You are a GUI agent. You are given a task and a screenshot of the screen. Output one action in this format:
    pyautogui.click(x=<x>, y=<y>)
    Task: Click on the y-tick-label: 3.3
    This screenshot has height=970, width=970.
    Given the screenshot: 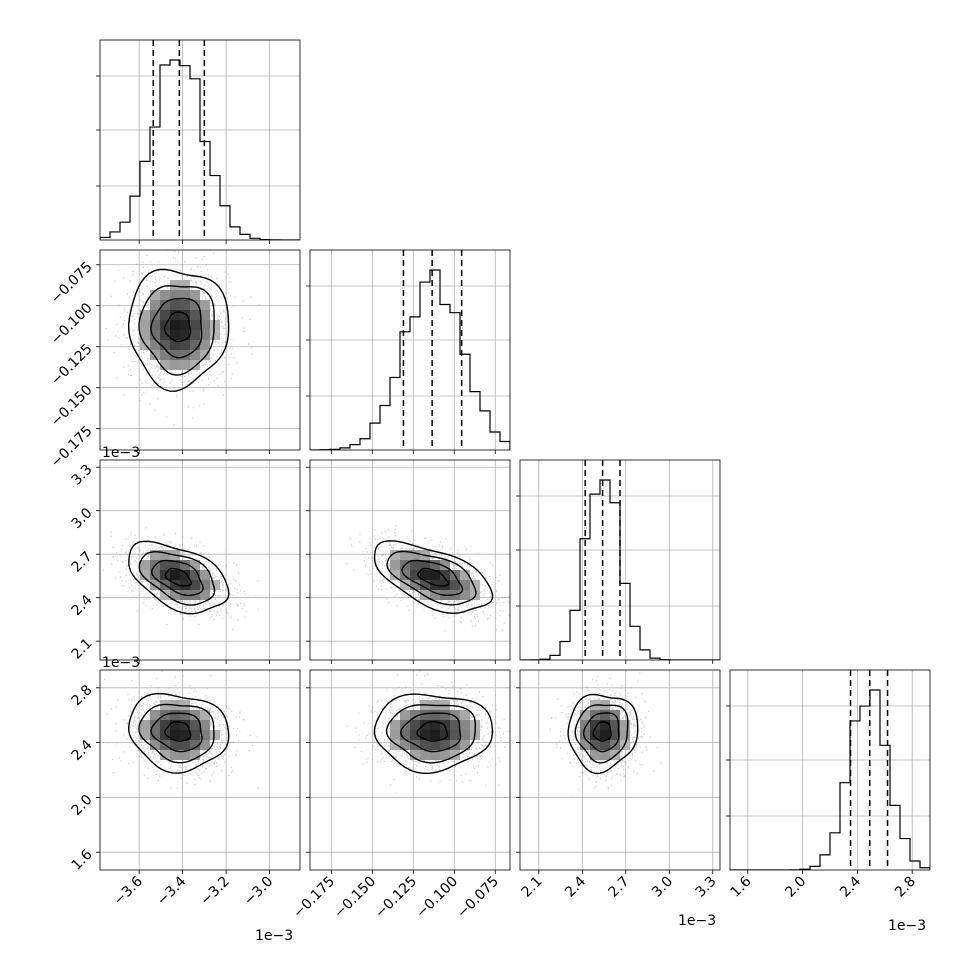 What is the action you would take?
    pyautogui.click(x=82, y=475)
    